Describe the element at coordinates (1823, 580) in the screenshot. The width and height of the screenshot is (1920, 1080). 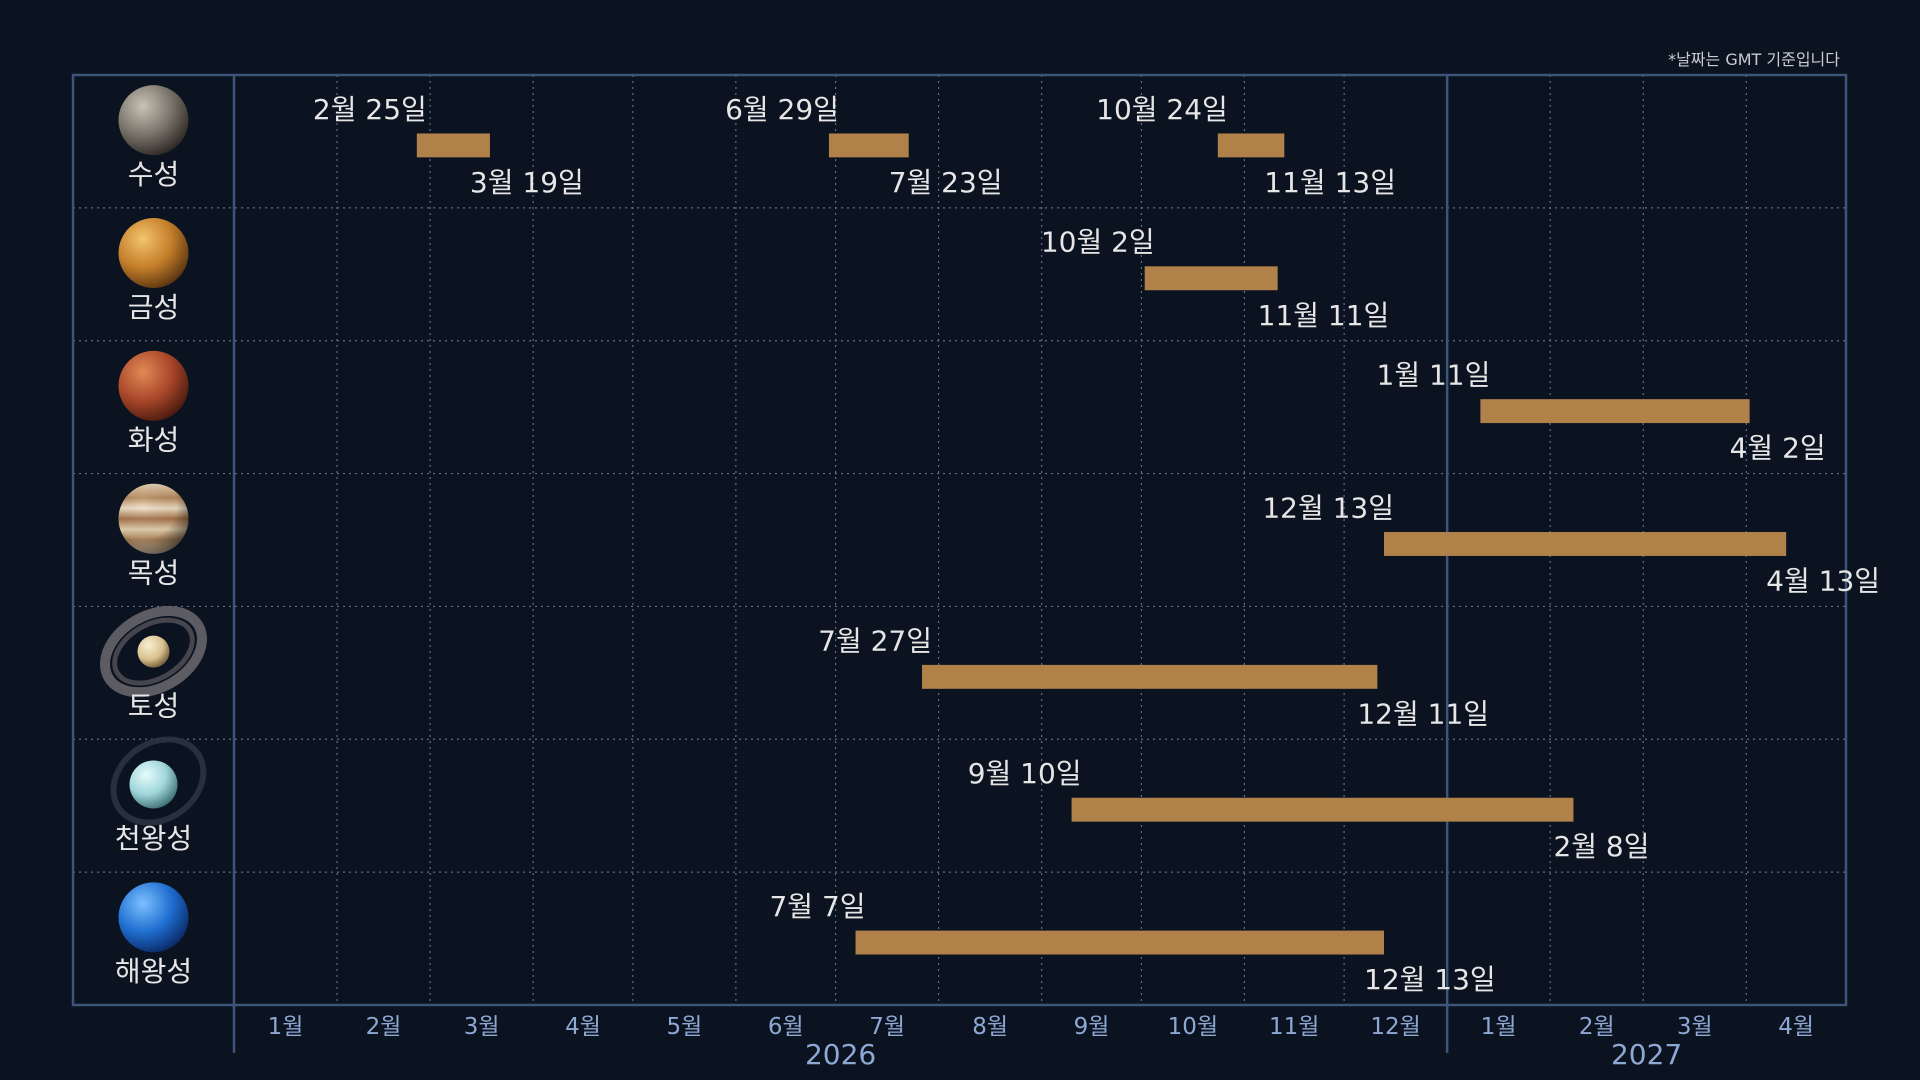
I see `end-date-label: 4월 13일` at that location.